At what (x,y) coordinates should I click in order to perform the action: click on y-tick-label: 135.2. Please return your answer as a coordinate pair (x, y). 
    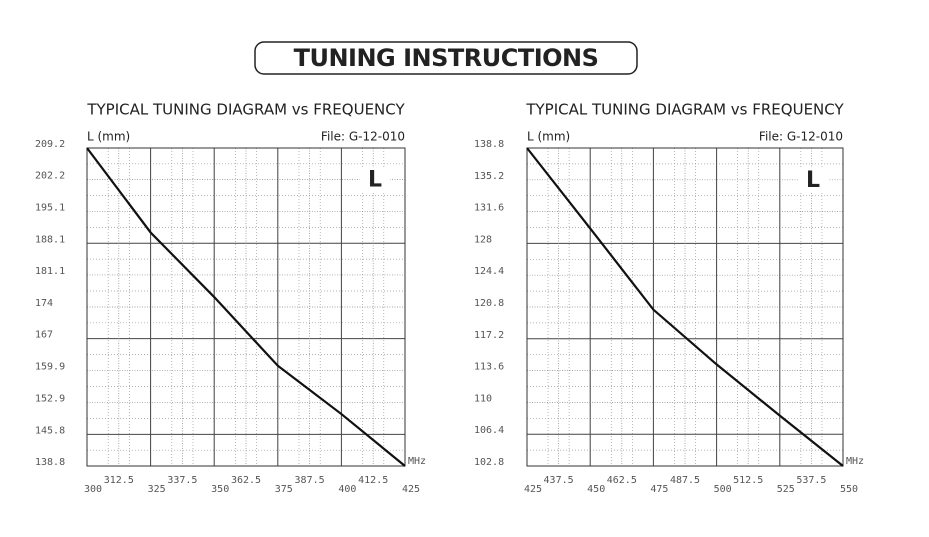
    Looking at the image, I should click on (489, 176).